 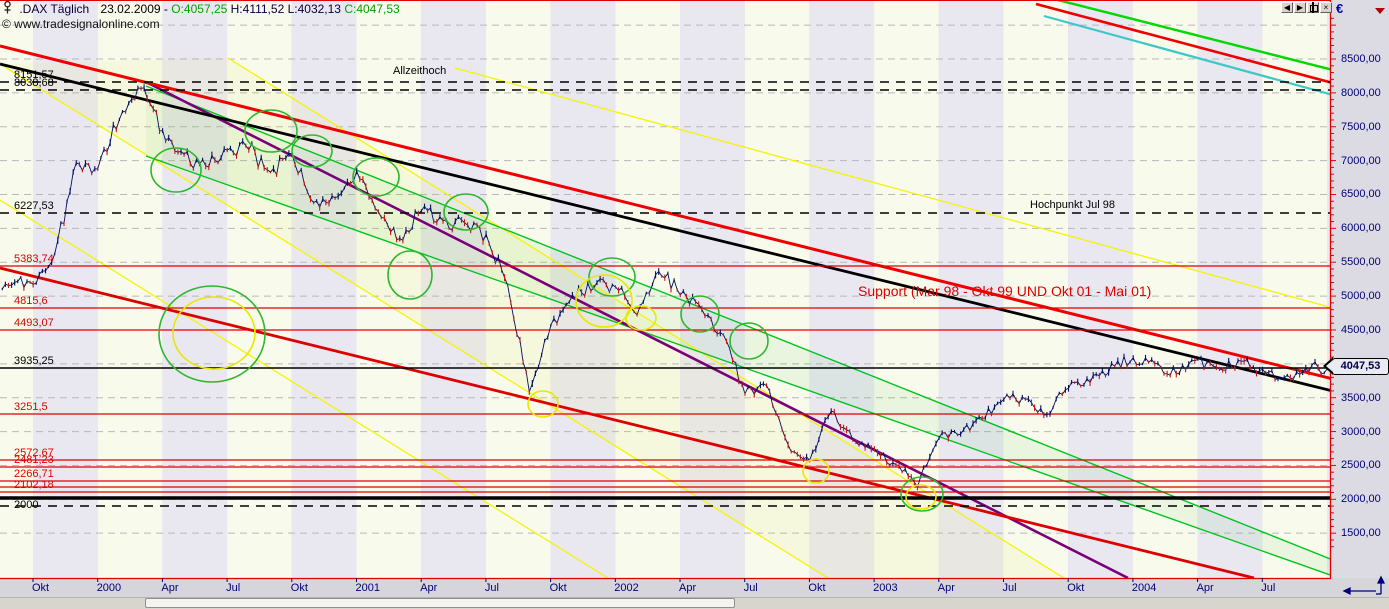 I want to click on price-axis-bg, so click(x=1360, y=289).